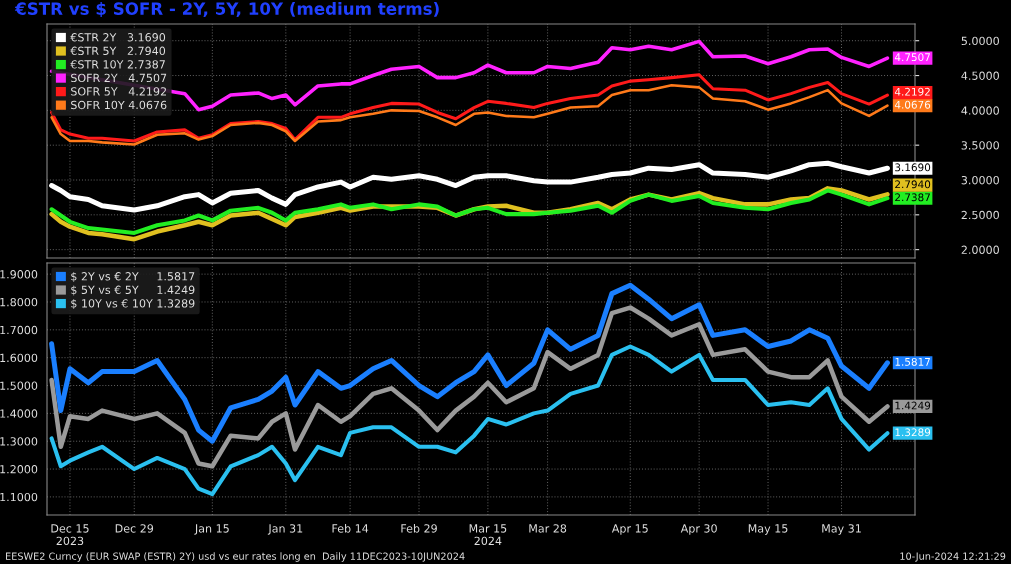 The height and width of the screenshot is (564, 1011). Describe the element at coordinates (19, 441) in the screenshot. I see `y-tick-label: 1.3000` at that location.